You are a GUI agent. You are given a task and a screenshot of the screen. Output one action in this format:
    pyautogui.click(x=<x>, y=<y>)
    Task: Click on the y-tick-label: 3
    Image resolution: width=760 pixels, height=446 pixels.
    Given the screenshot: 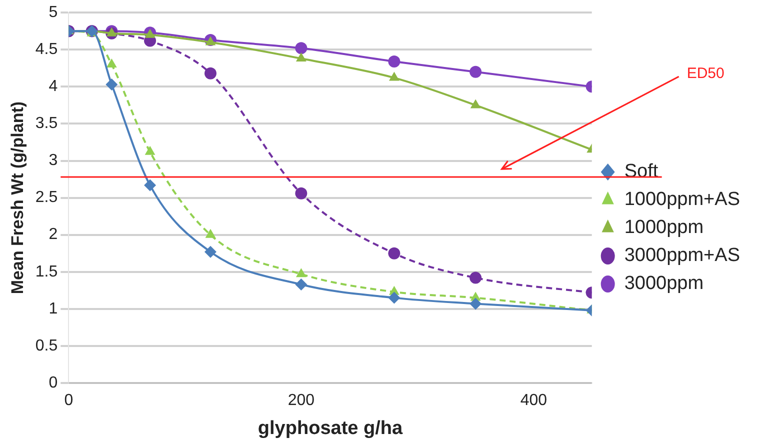 What is the action you would take?
    pyautogui.click(x=53, y=161)
    